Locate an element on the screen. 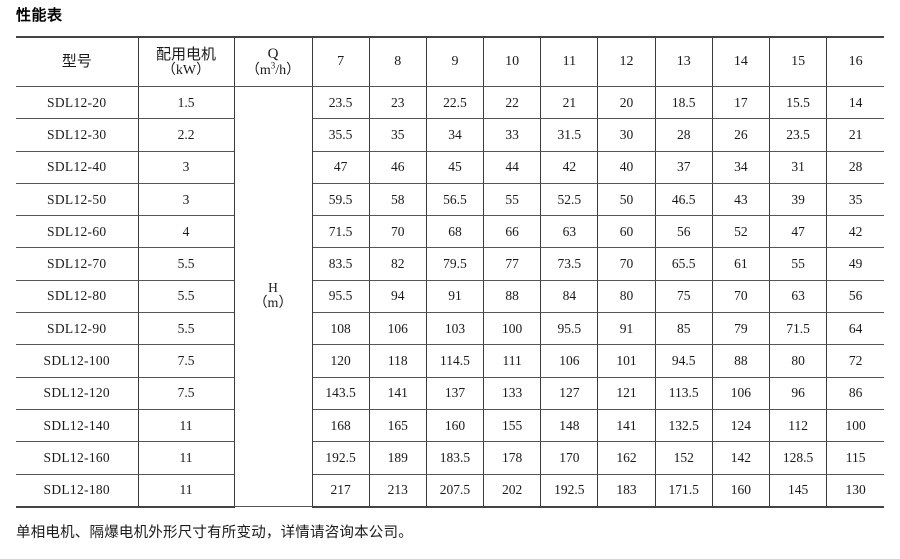 The width and height of the screenshot is (900, 559). header-motor-power-unit: （kW） is located at coordinates (186, 70).